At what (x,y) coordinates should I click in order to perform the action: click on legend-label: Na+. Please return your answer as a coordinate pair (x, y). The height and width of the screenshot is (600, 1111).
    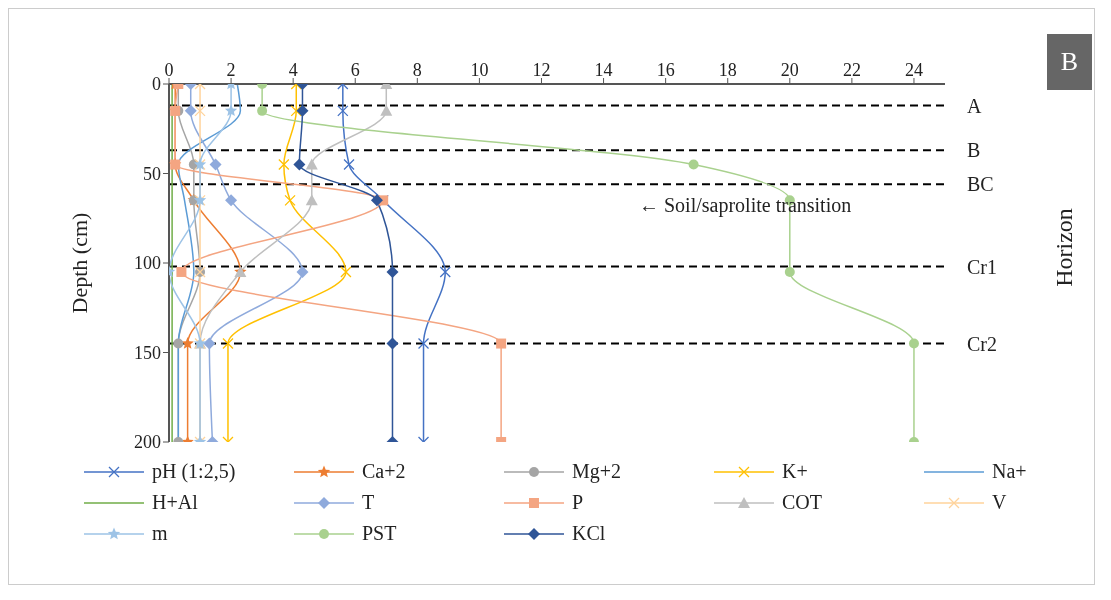
    Looking at the image, I should click on (1009, 471).